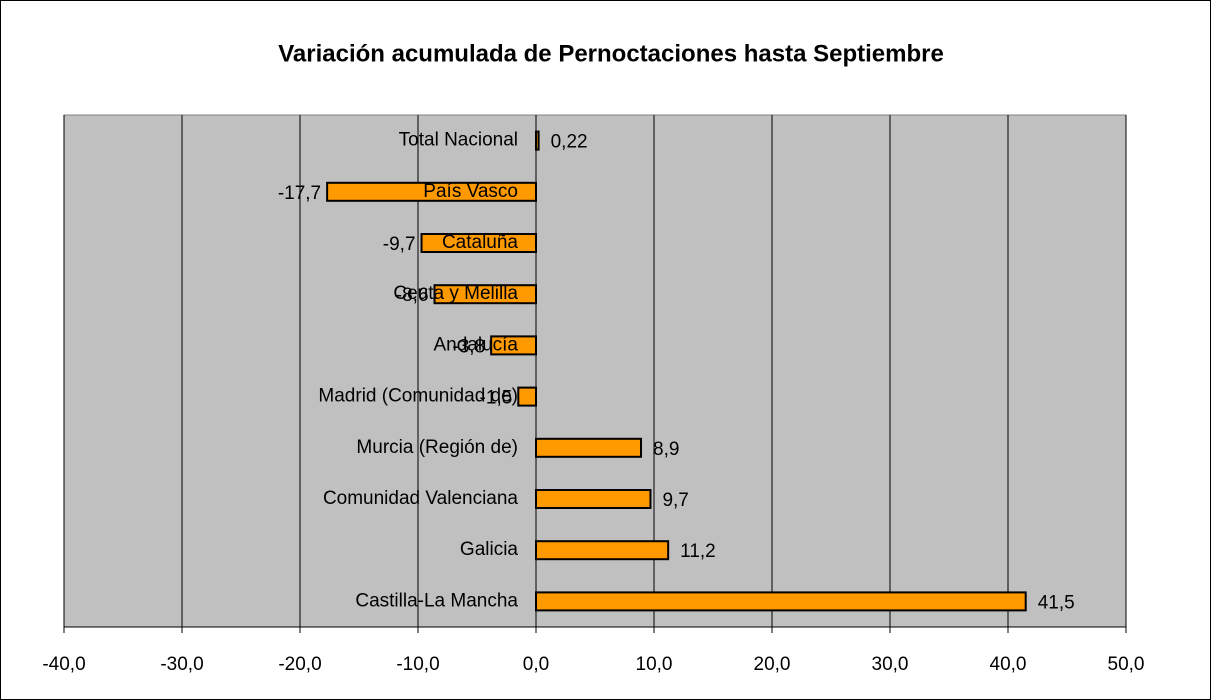 The width and height of the screenshot is (1212, 700). What do you see at coordinates (489, 549) in the screenshot?
I see `category-label: Galicia` at bounding box center [489, 549].